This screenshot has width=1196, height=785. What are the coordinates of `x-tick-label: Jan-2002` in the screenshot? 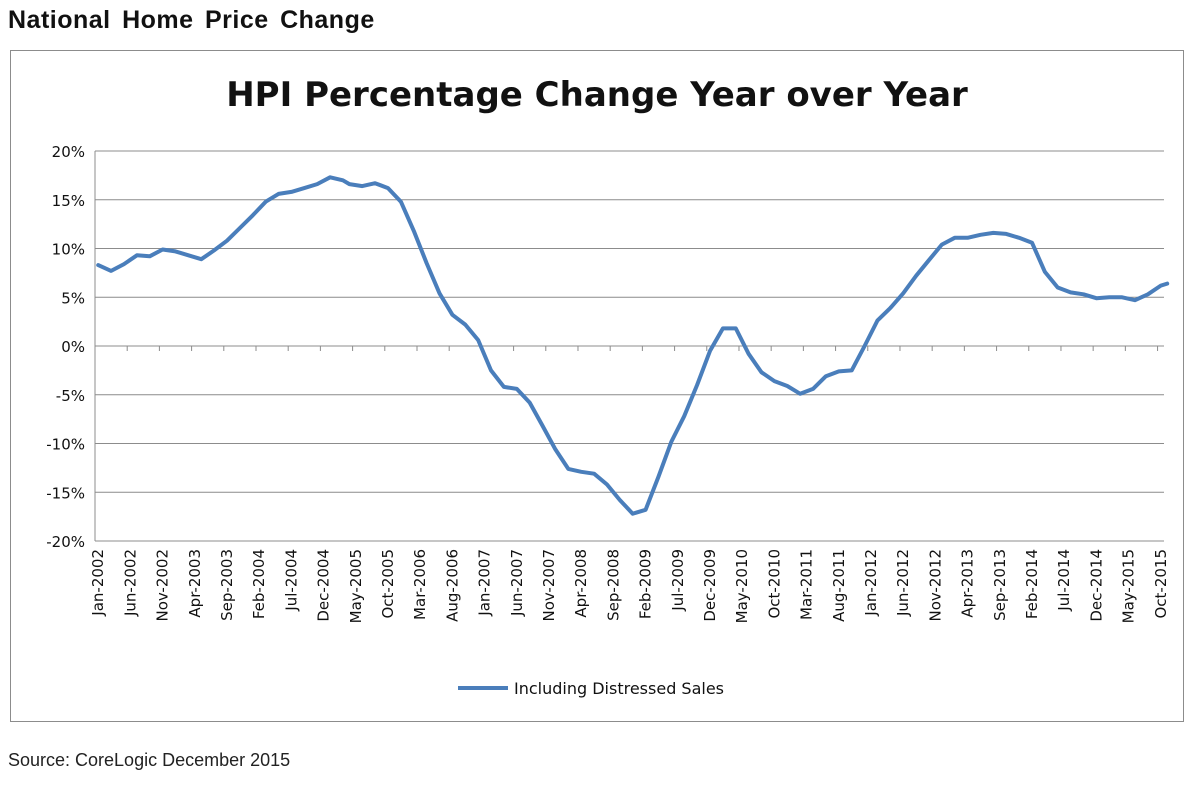 It's located at (98, 583).